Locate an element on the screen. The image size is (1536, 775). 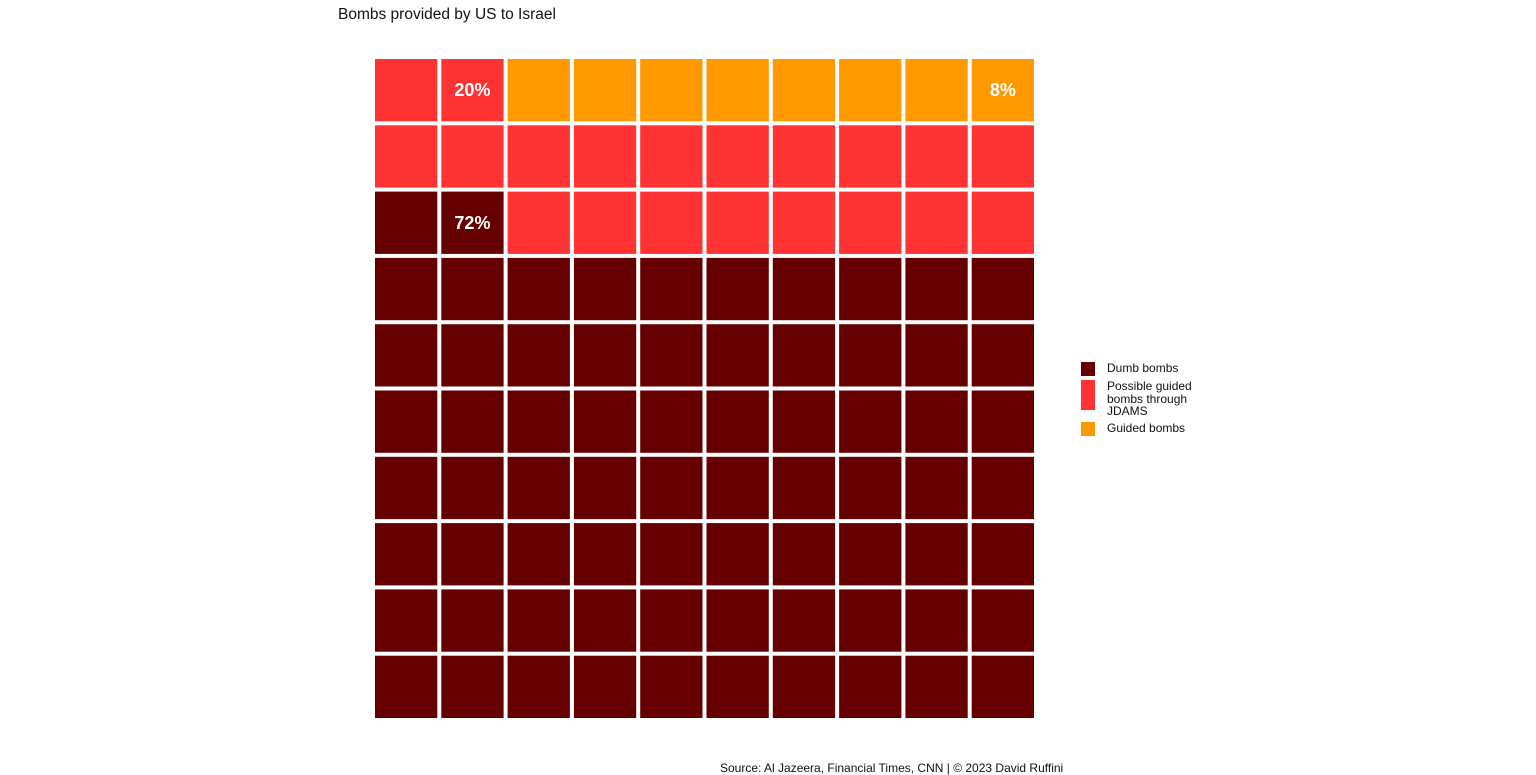
percent-label: 8% is located at coordinates (1003, 90).